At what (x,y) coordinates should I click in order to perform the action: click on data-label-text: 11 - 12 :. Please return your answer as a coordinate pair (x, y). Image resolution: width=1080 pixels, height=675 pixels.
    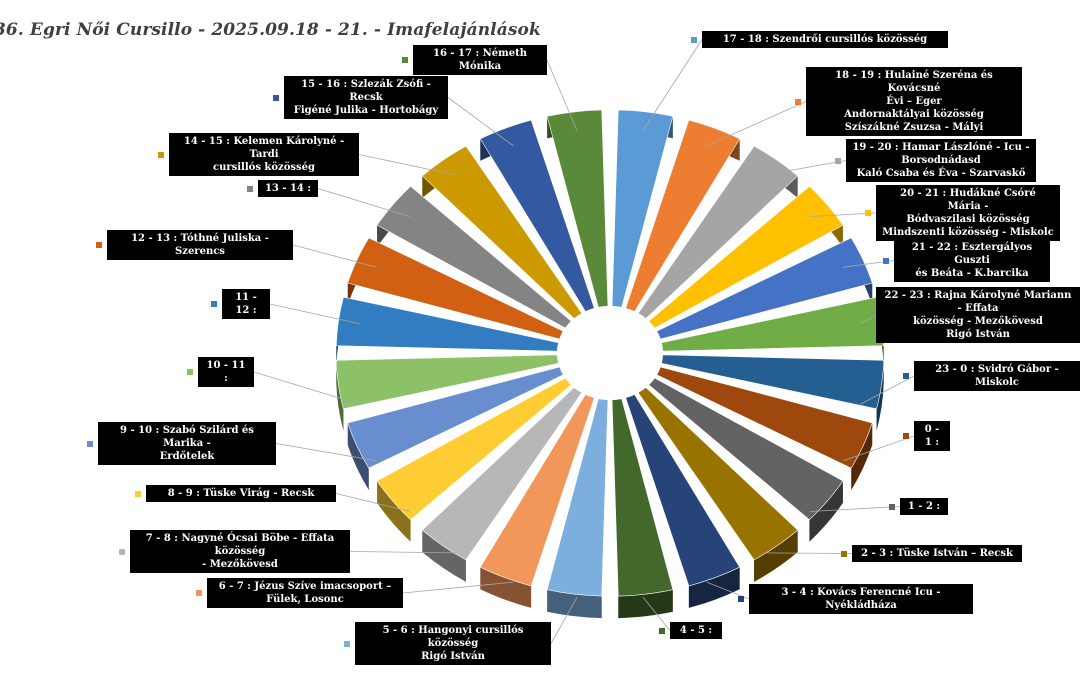
    Looking at the image, I should click on (246, 304).